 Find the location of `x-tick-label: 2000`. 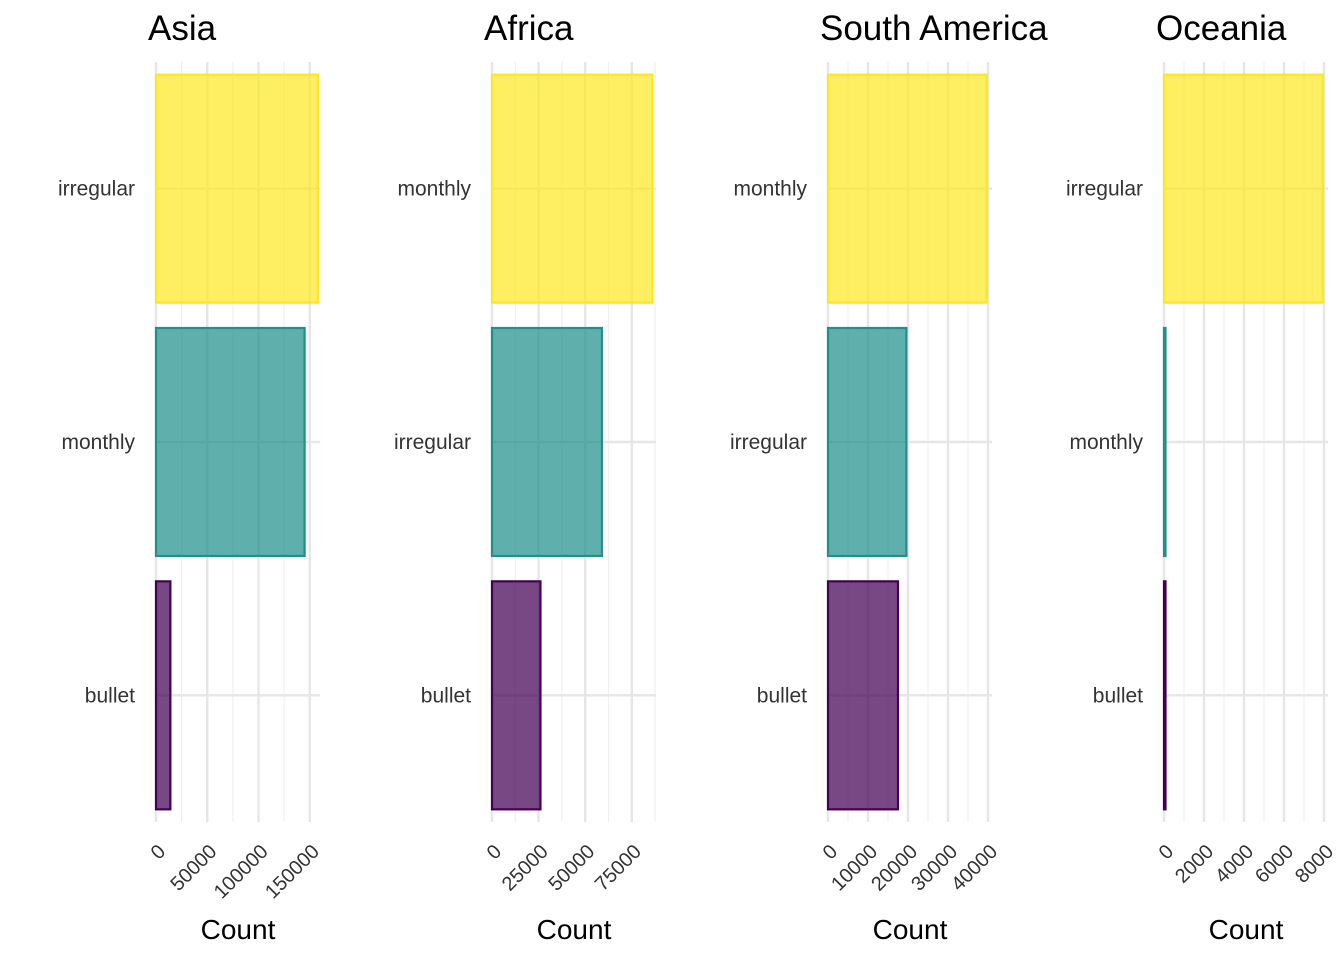

x-tick-label: 2000 is located at coordinates (1194, 864).